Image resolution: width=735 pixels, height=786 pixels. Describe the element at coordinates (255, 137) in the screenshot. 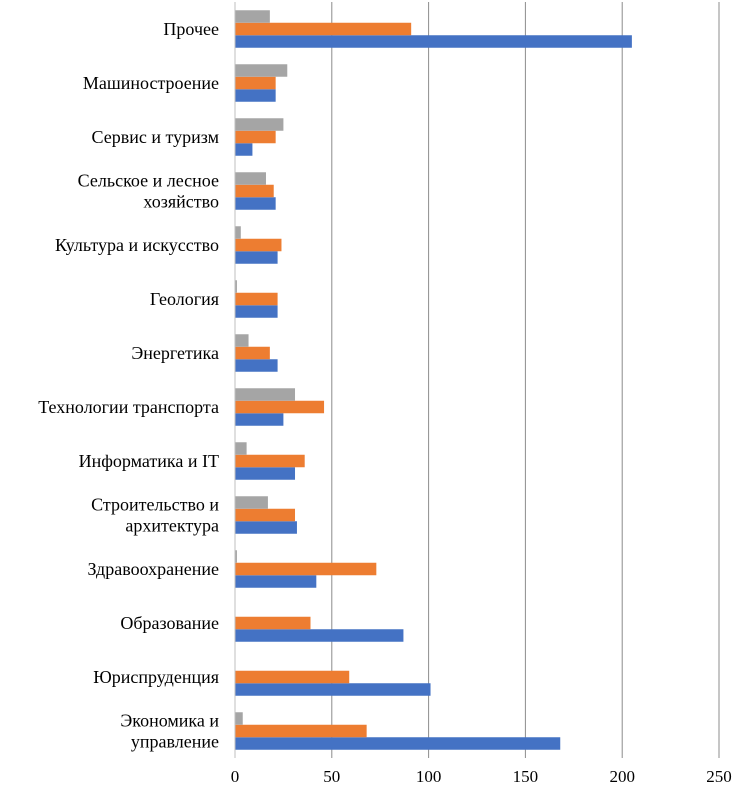

I see `bar-series2-cat11` at that location.